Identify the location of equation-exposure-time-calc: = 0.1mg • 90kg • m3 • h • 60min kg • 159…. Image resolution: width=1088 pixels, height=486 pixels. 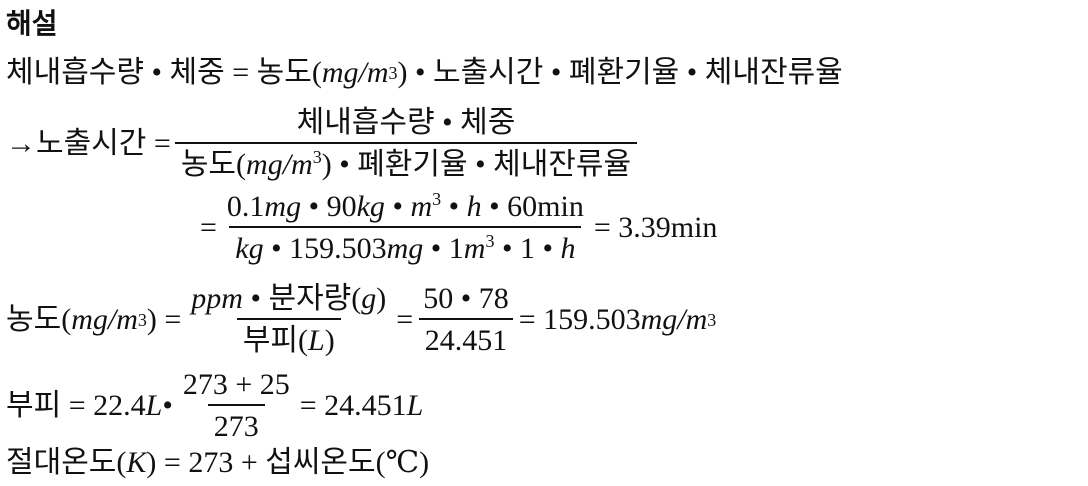
(459, 227).